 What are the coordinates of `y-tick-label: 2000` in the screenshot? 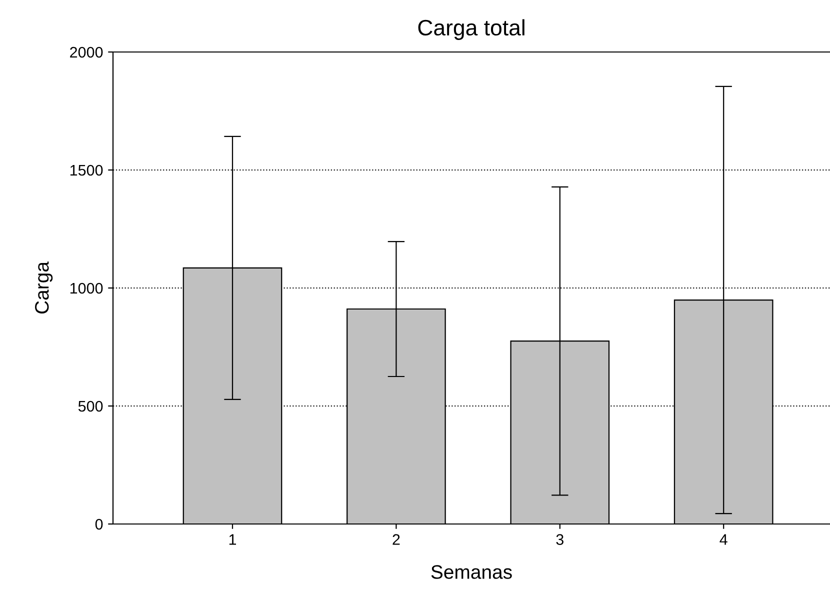 It's located at (86, 52).